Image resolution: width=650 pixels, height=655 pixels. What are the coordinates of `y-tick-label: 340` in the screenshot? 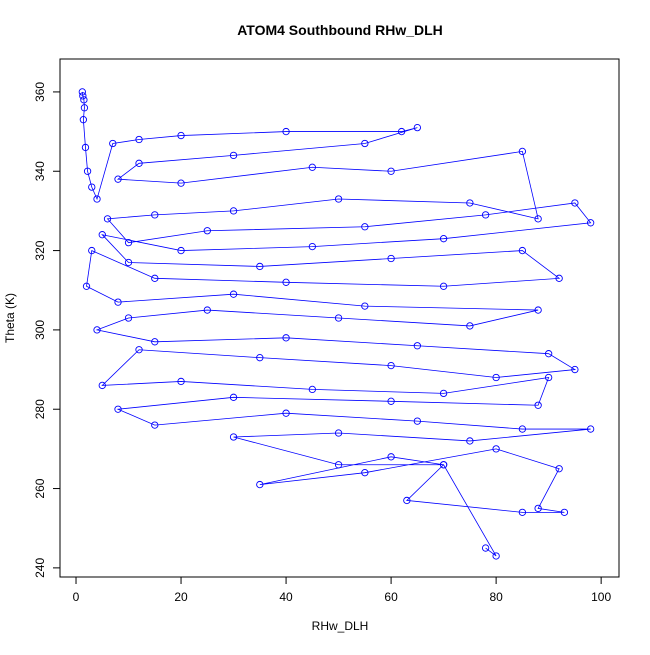 It's located at (40, 171).